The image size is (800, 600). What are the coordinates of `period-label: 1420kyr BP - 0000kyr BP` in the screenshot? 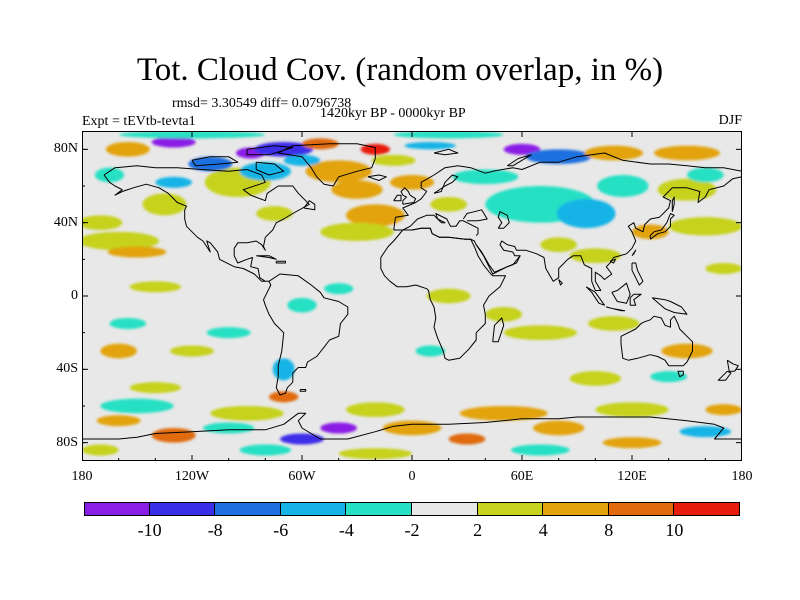 It's located at (393, 113).